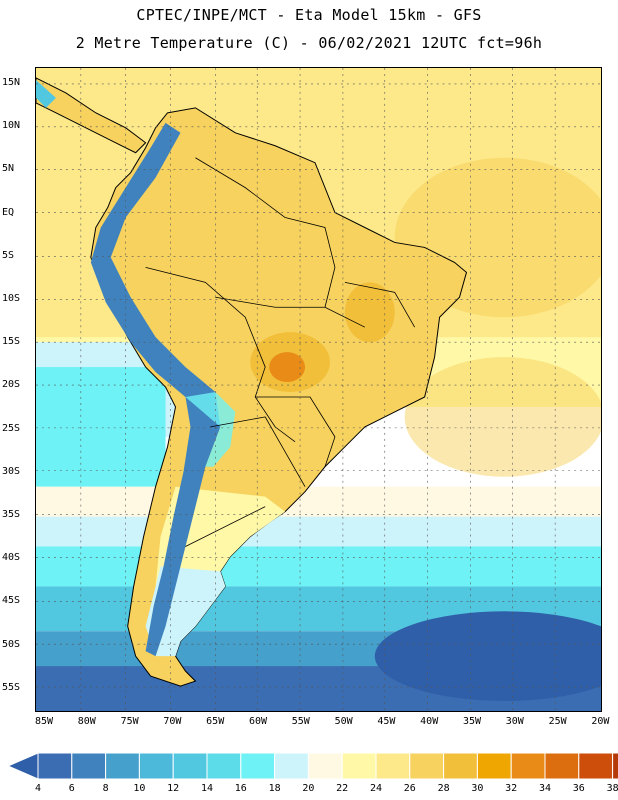  I want to click on lat-label-35s: 35S, so click(11, 514).